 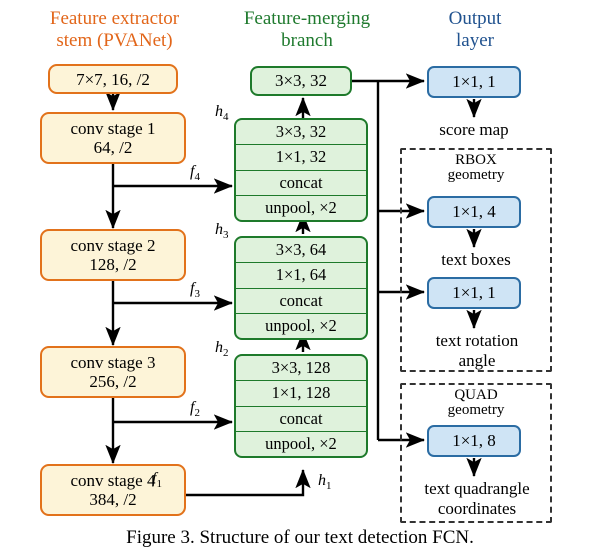 I want to click on merge-group-h3: 3×3, 64 1×1, 64 concat unpool, ×2, so click(x=301, y=288).